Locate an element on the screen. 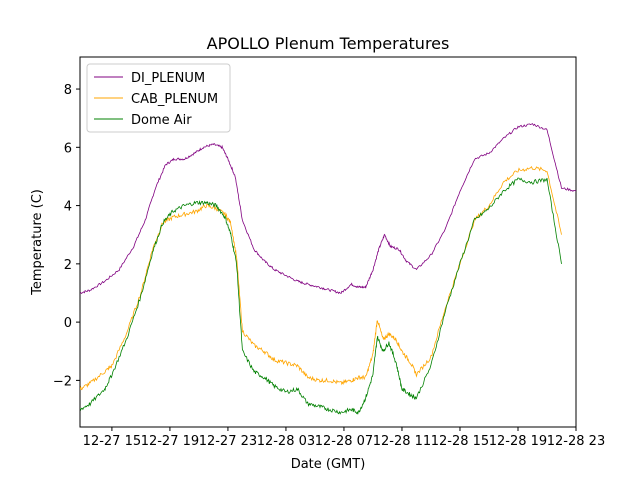  legend: DI_PLENUM CAB_PLENUM Dome Air is located at coordinates (158, 98).